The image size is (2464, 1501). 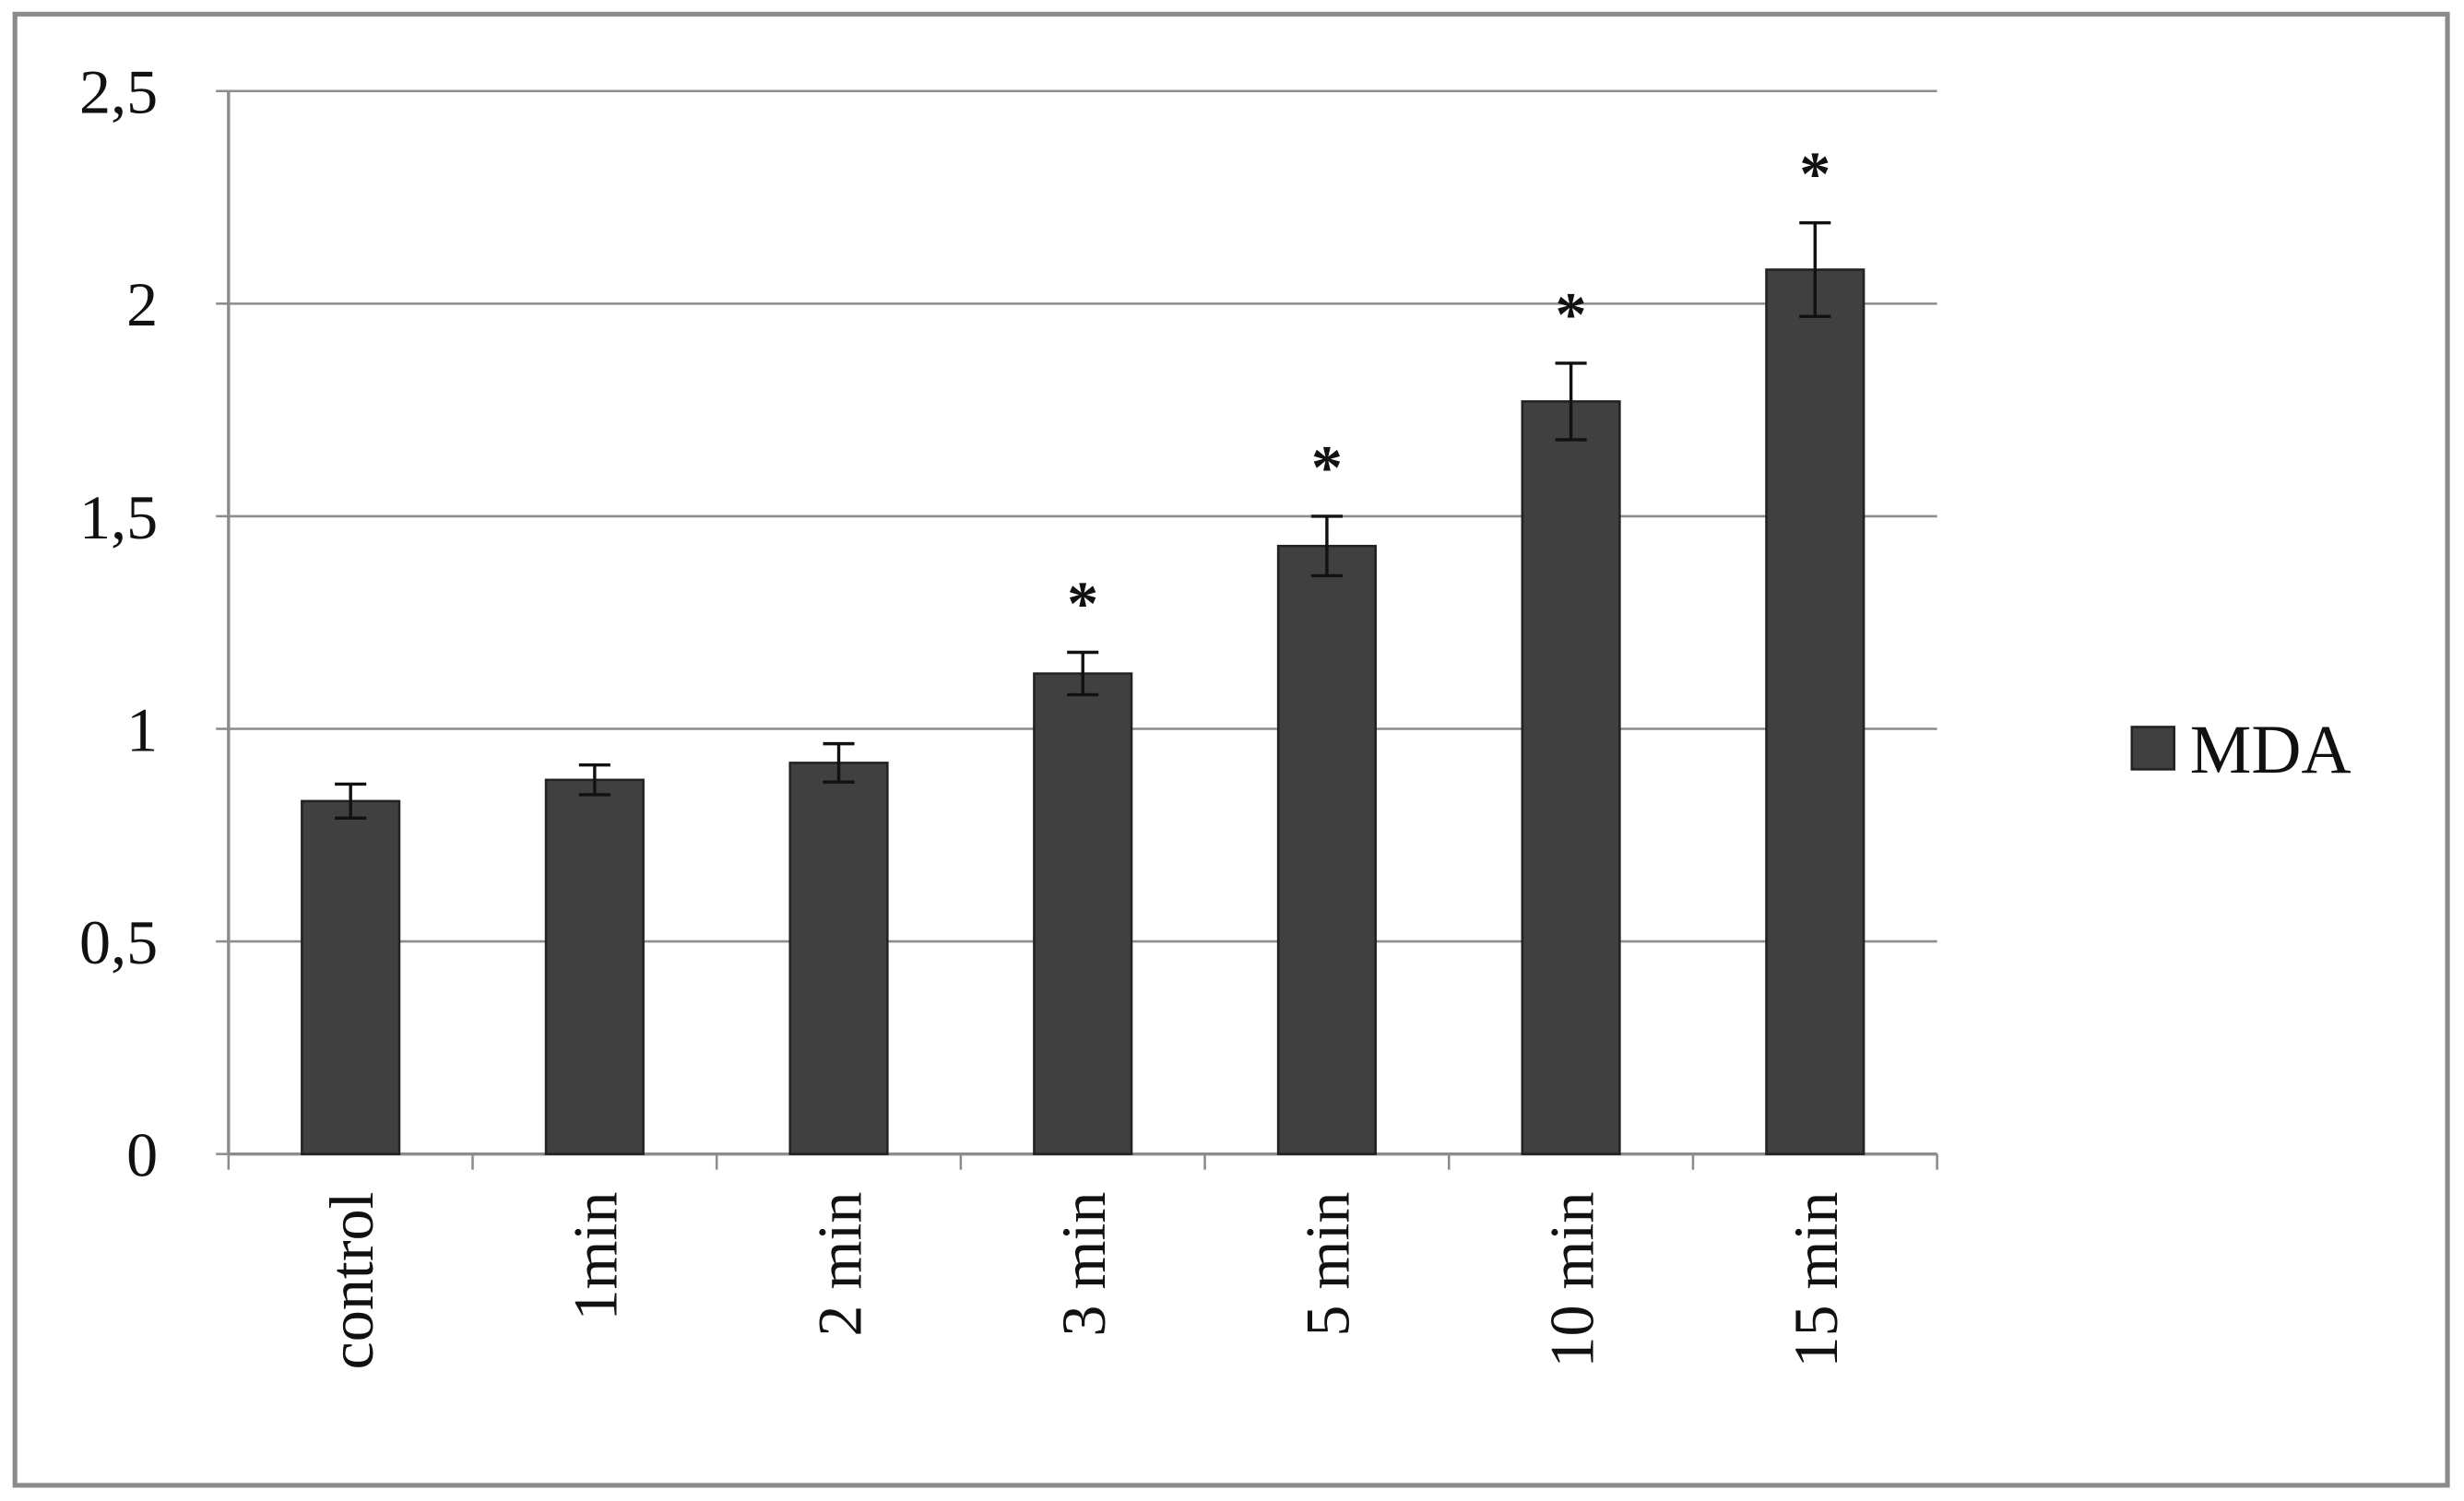 What do you see at coordinates (351, 1281) in the screenshot?
I see `x-tick-label: control` at bounding box center [351, 1281].